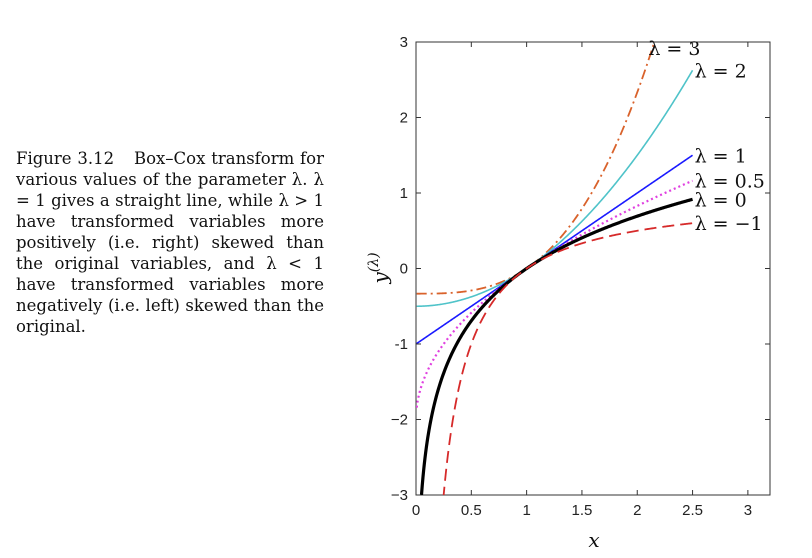 This screenshot has height=558, width=812. Describe the element at coordinates (65, 158) in the screenshot. I see `figure-label: Figure 3.12` at that location.